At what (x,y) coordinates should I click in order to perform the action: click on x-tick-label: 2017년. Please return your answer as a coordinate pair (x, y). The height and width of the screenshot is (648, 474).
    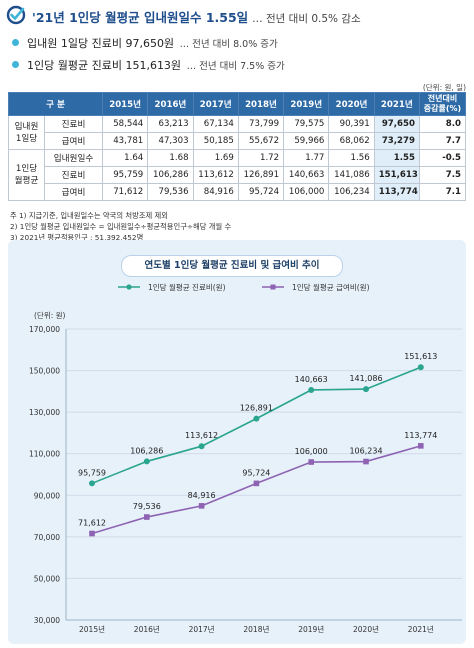
    Looking at the image, I should click on (202, 629).